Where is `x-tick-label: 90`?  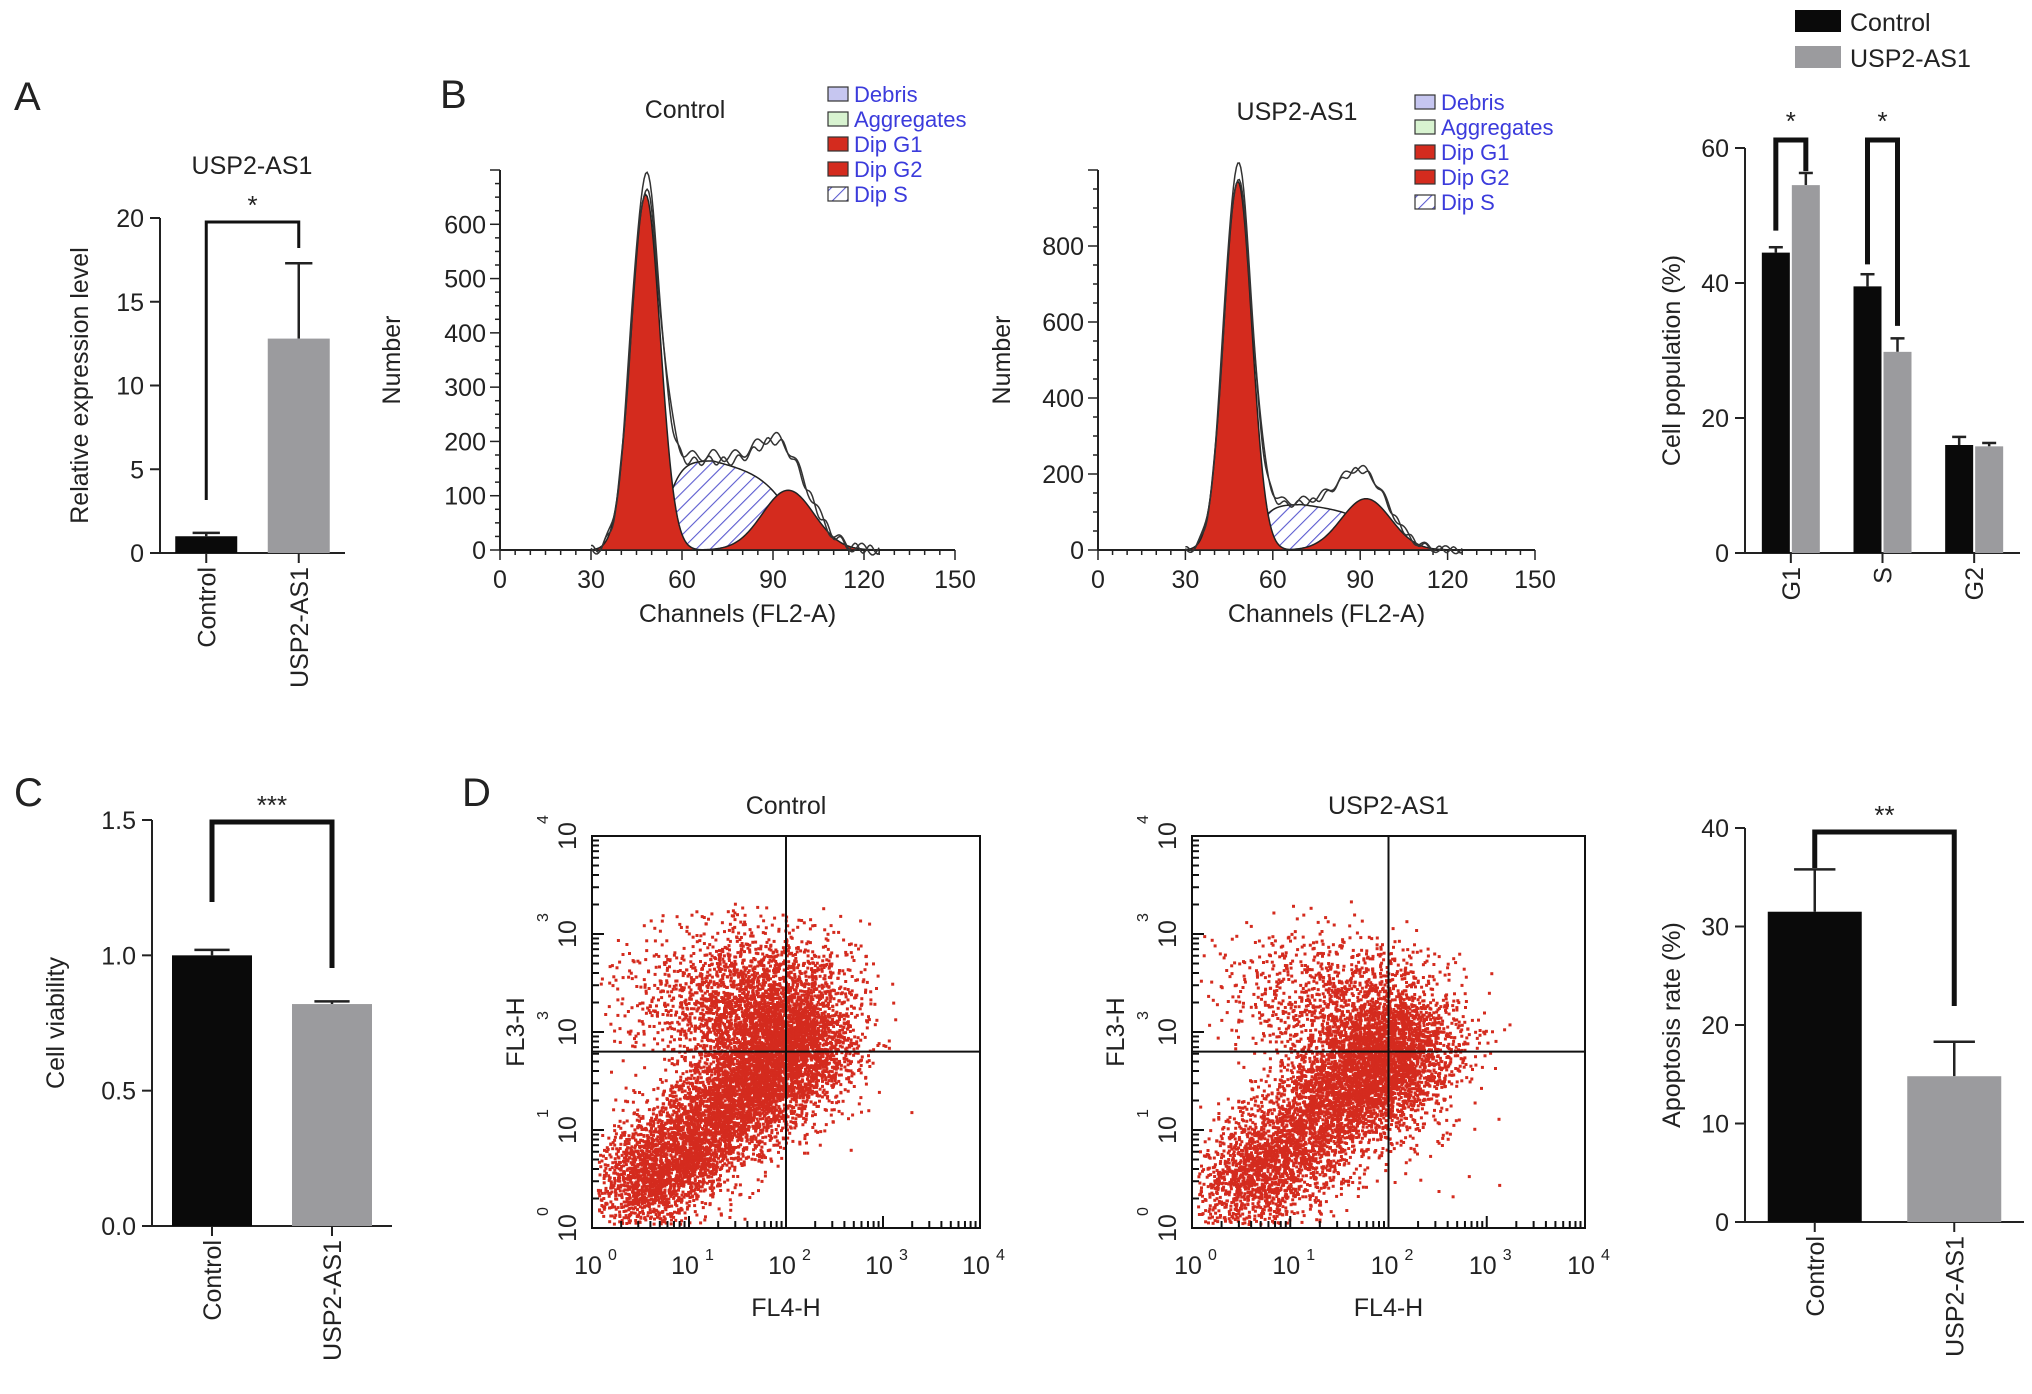
x-tick-label: 90 is located at coordinates (1360, 580).